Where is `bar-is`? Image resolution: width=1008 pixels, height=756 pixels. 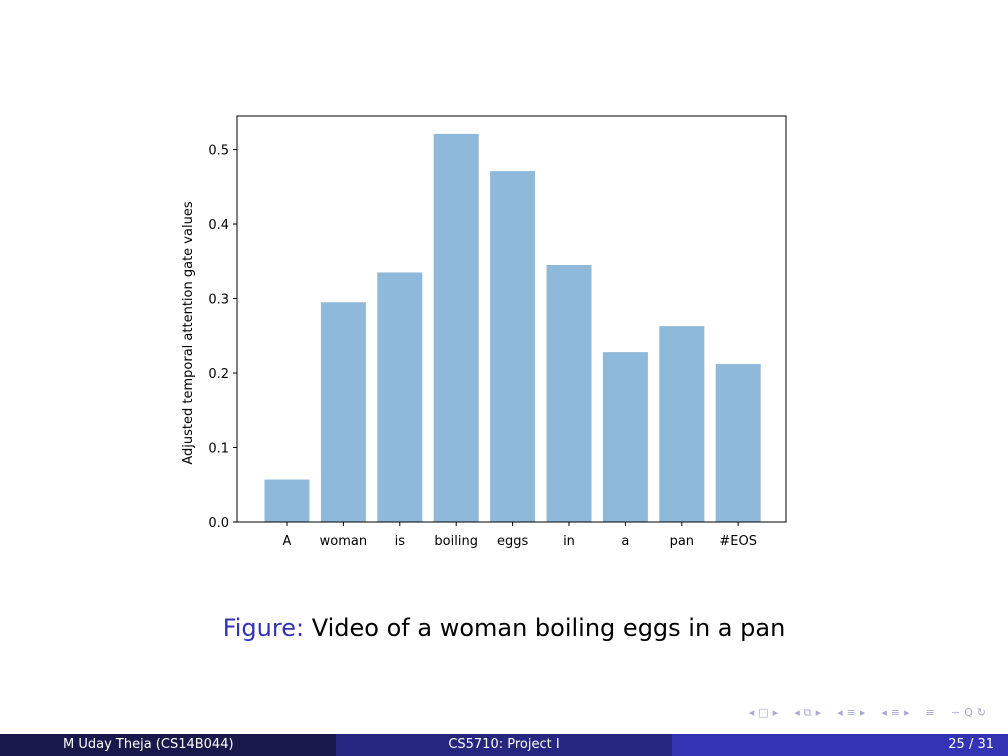
bar-is is located at coordinates (400, 397).